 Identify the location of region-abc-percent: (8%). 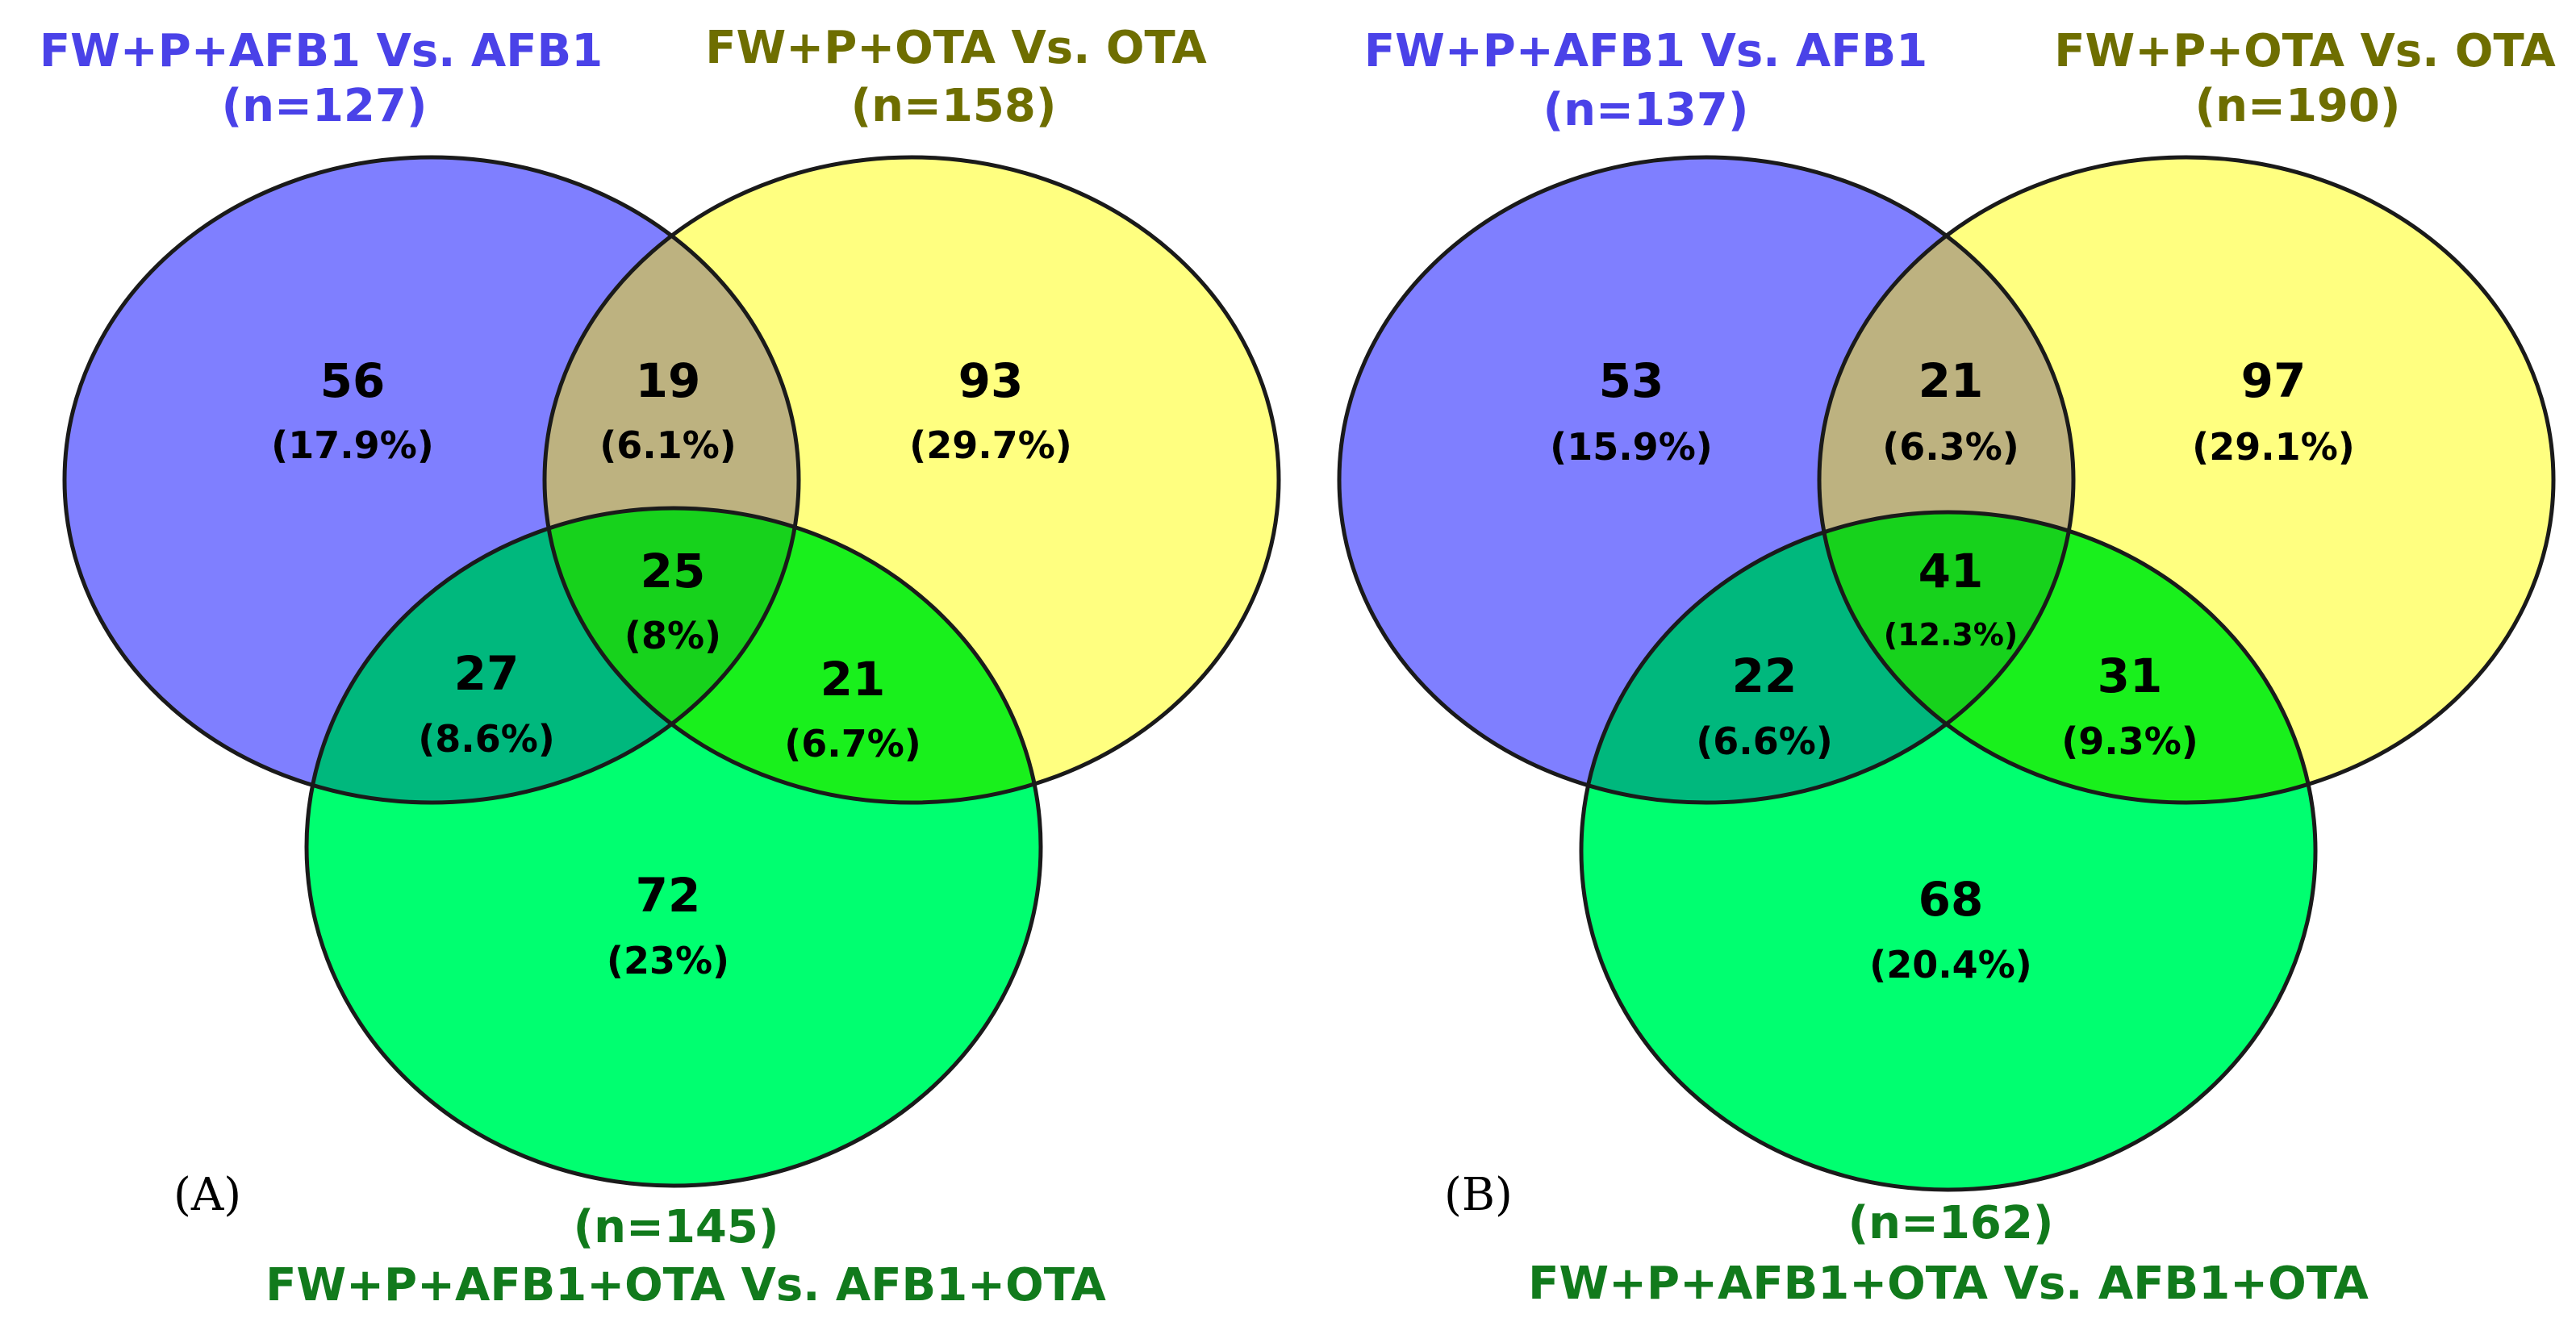
(672, 635).